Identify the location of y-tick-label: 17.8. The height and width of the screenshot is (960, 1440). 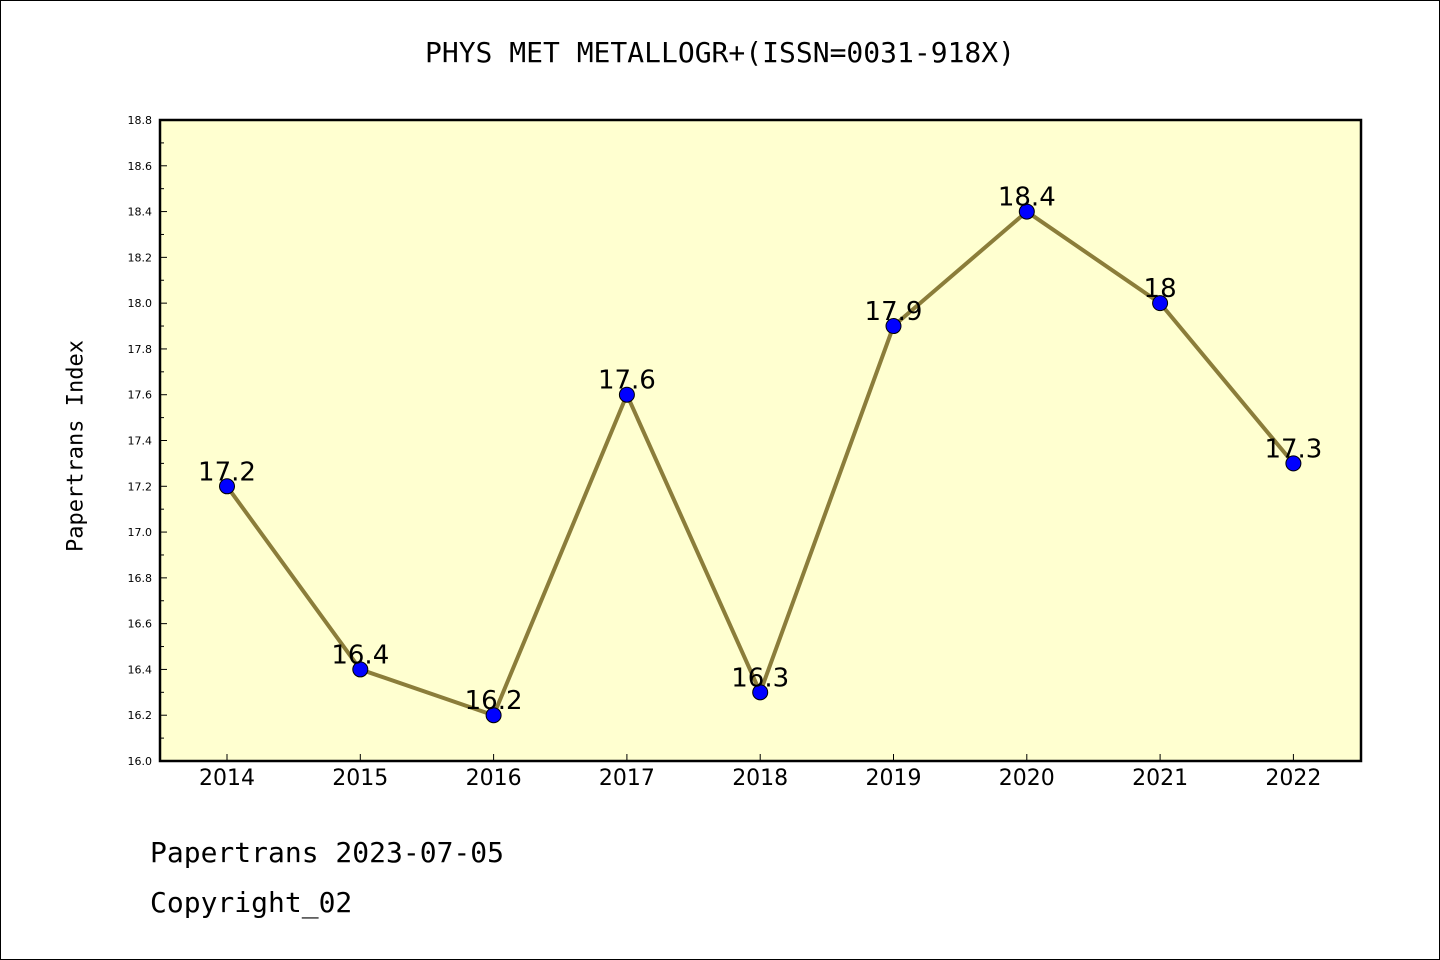
(140, 349).